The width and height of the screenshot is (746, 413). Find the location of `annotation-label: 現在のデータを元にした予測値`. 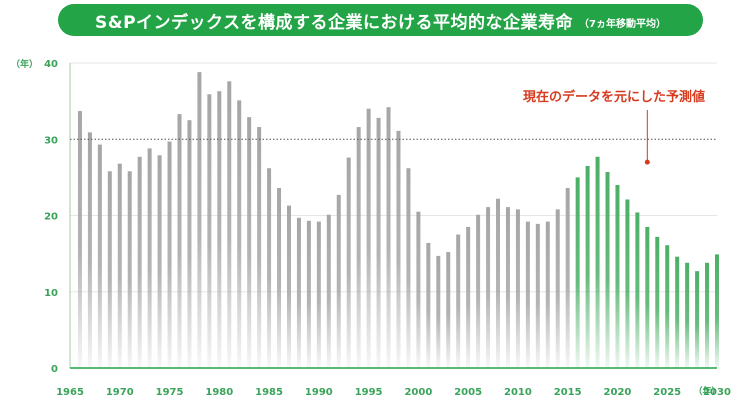

annotation-label: 現在のデータを元にした予測値 is located at coordinates (614, 97).